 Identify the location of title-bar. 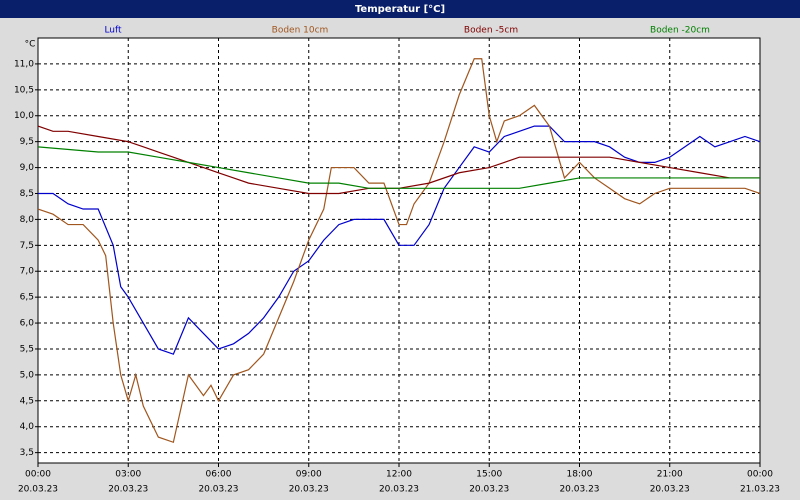
(400, 9).